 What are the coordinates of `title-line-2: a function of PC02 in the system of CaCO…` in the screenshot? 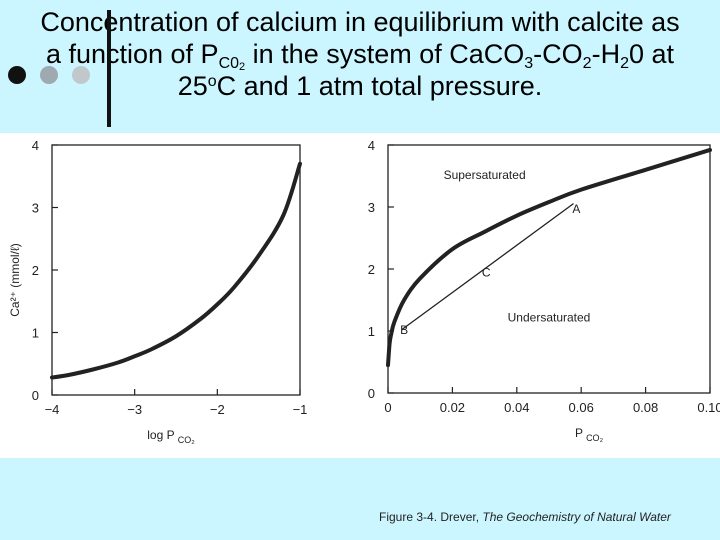 It's located at (360, 56).